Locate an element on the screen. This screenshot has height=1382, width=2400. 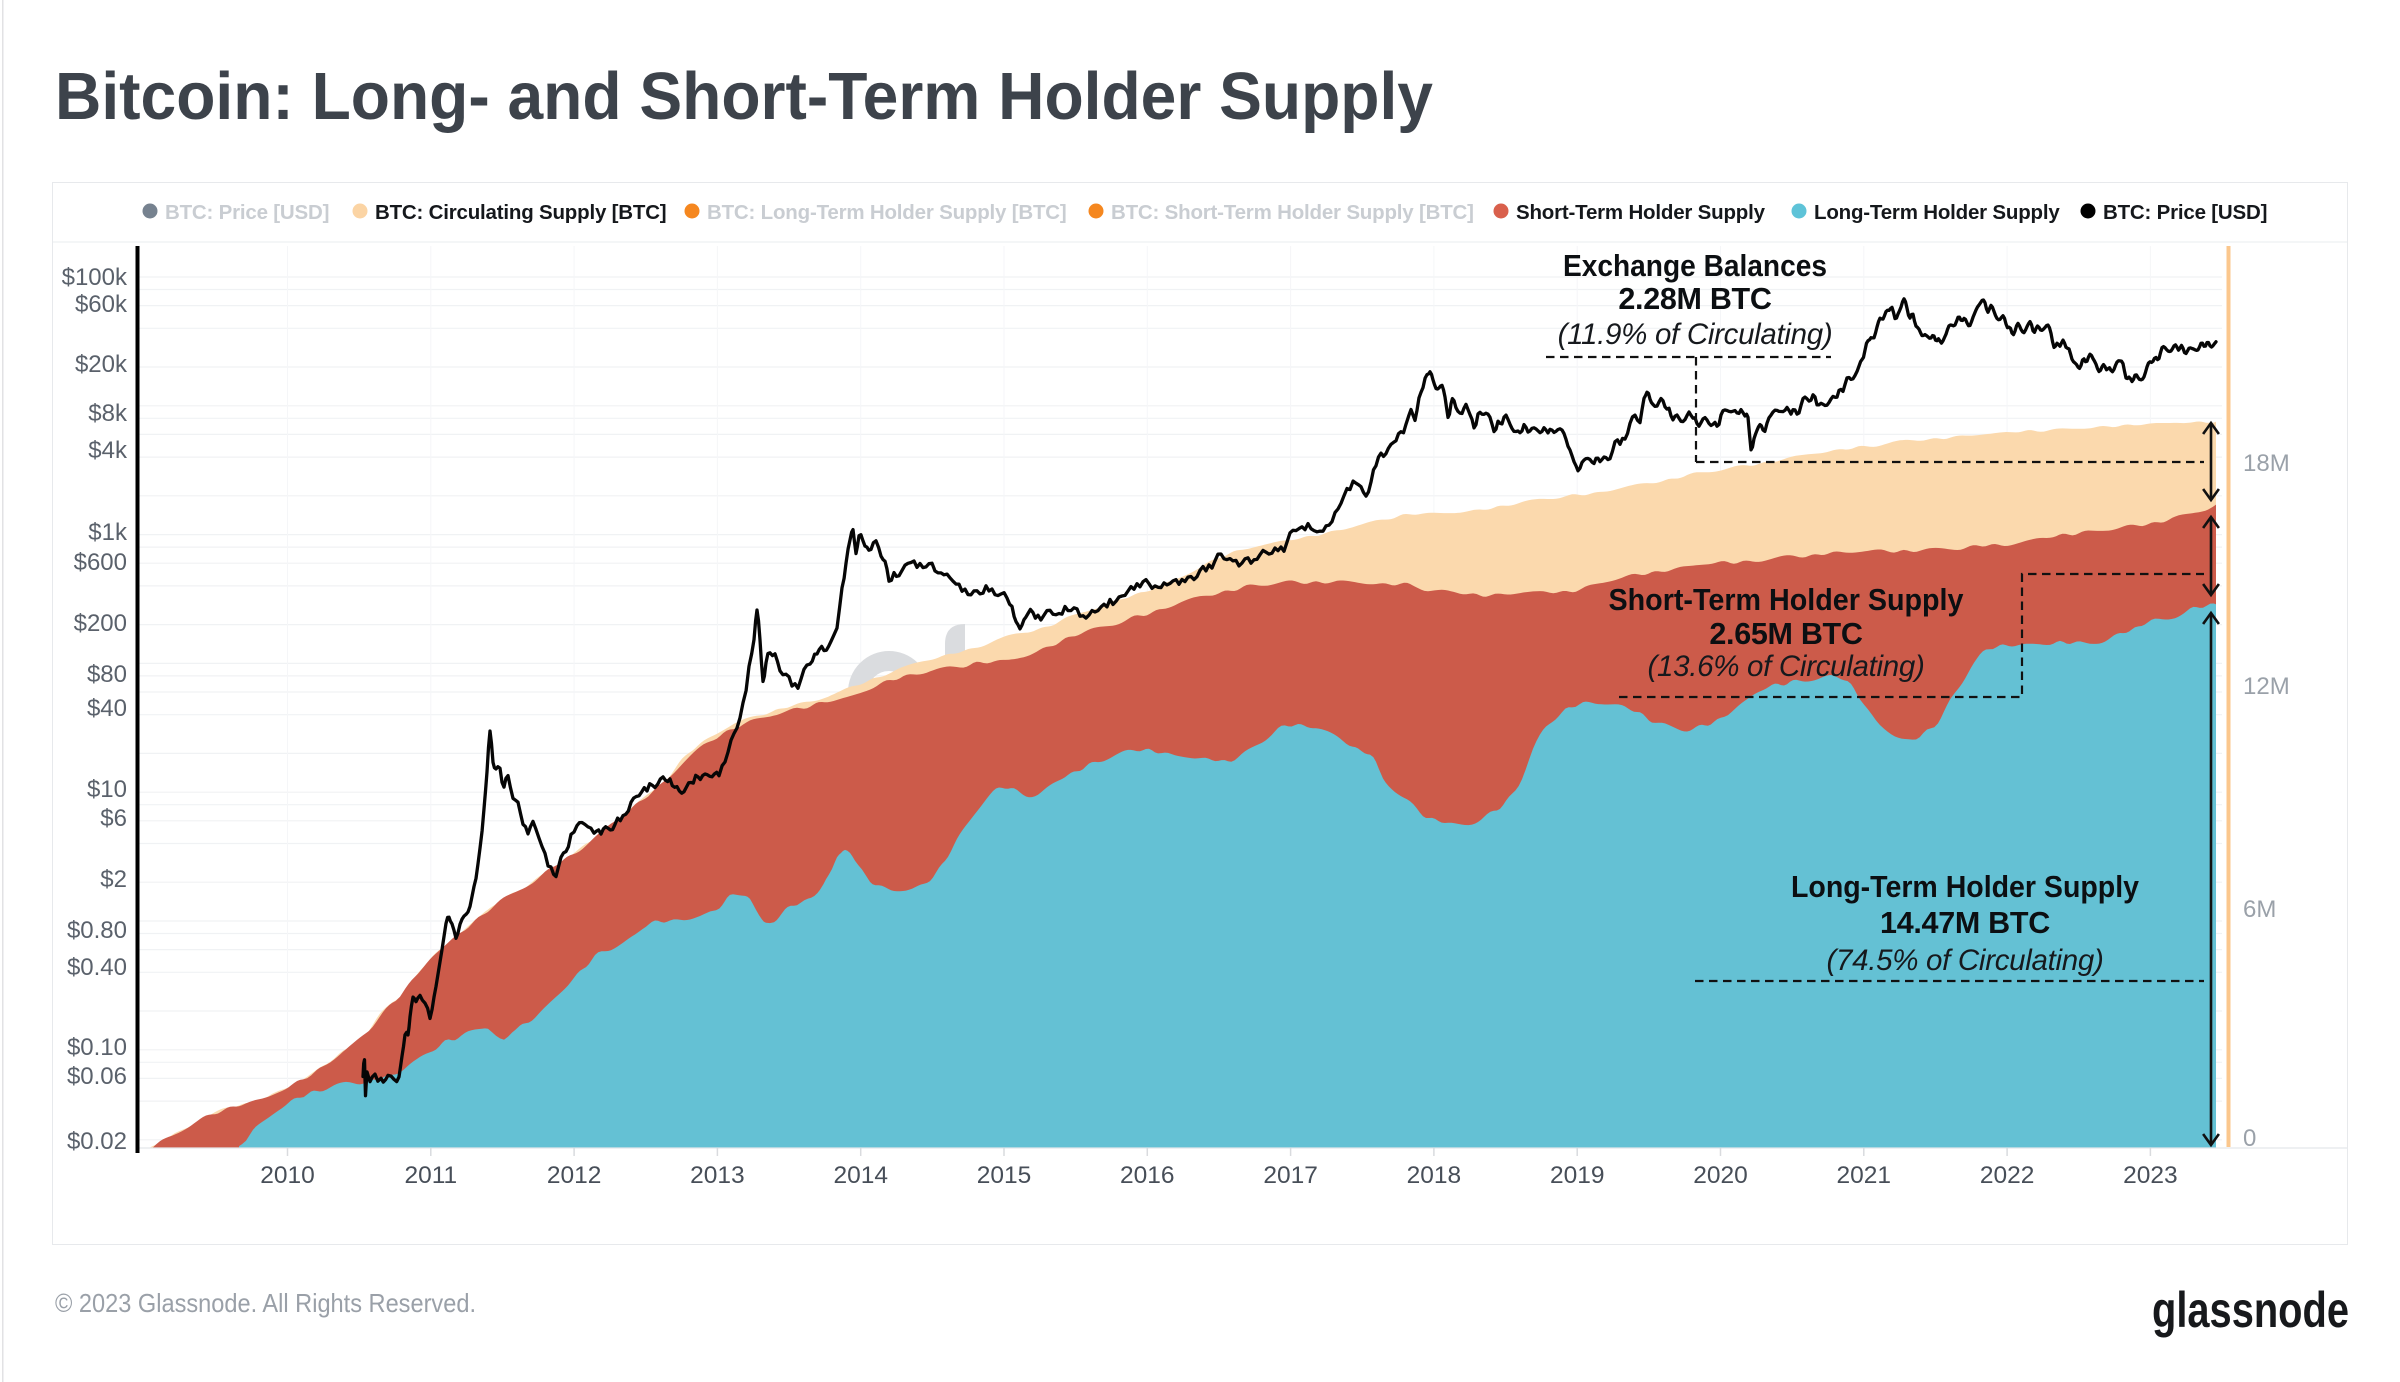
svg-text: 2022 is located at coordinates (2007, 1175).